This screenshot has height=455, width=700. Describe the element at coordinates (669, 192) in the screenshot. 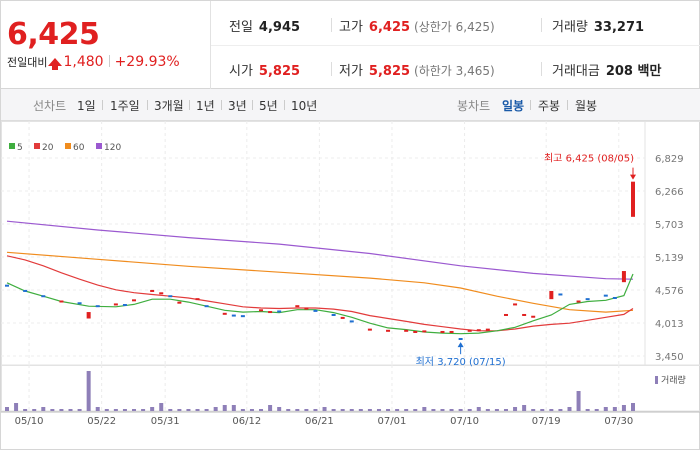

I see `y-tick-label: 6,266` at that location.